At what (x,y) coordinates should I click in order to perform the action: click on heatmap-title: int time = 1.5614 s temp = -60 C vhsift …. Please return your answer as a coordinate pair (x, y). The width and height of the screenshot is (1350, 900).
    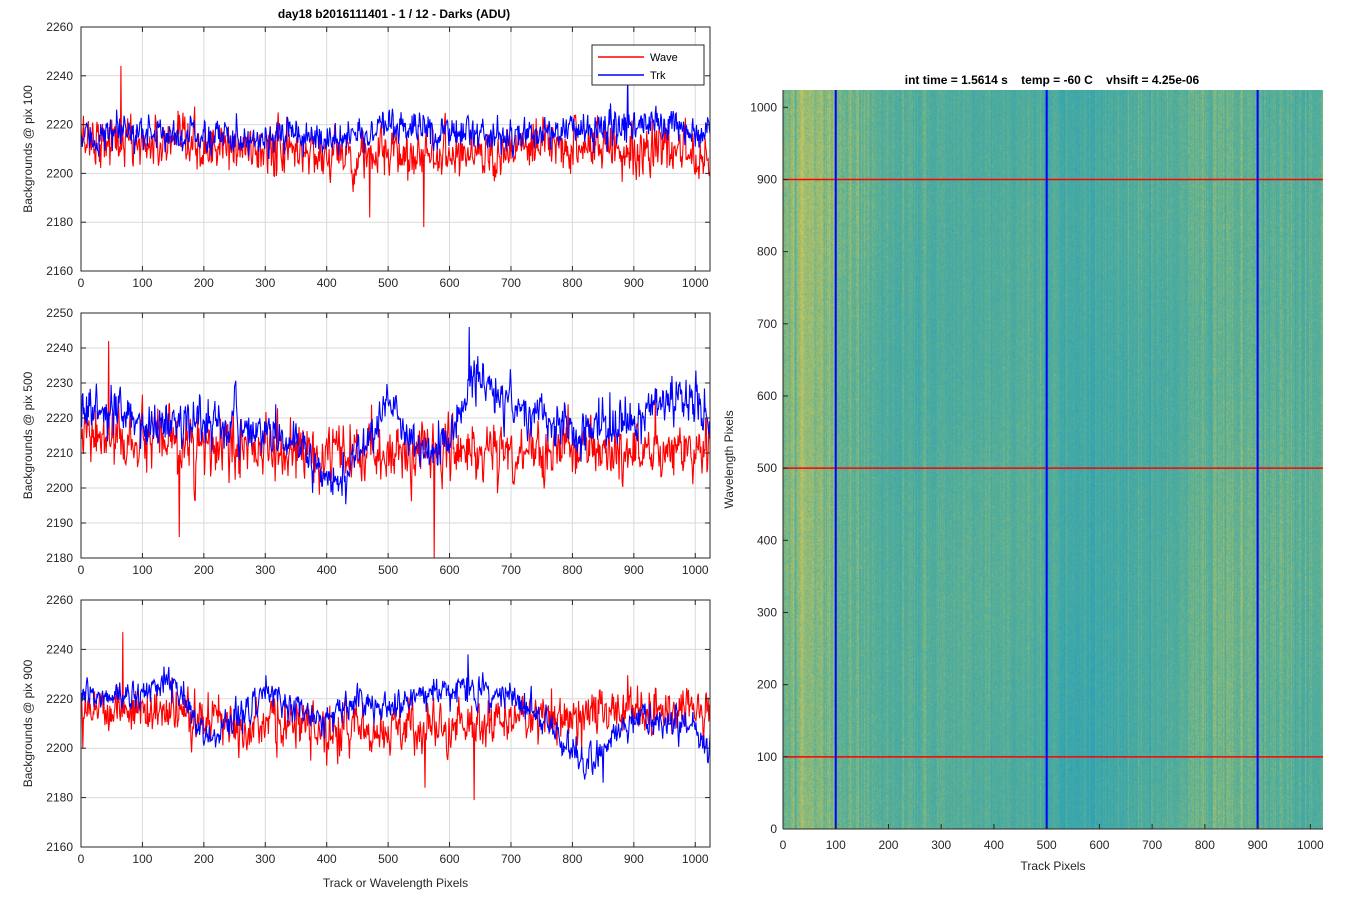
    Looking at the image, I should click on (1052, 80).